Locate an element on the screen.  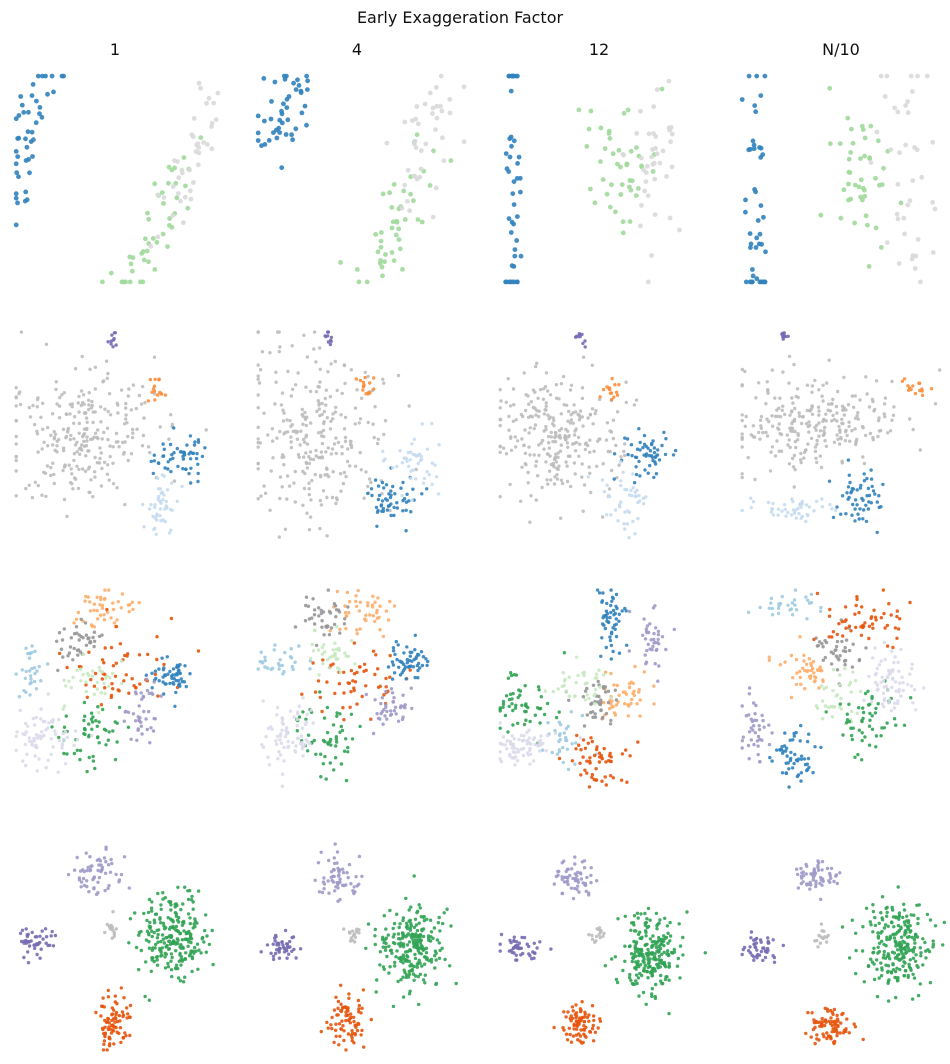
cluster-gray is located at coordinates (841, 653).